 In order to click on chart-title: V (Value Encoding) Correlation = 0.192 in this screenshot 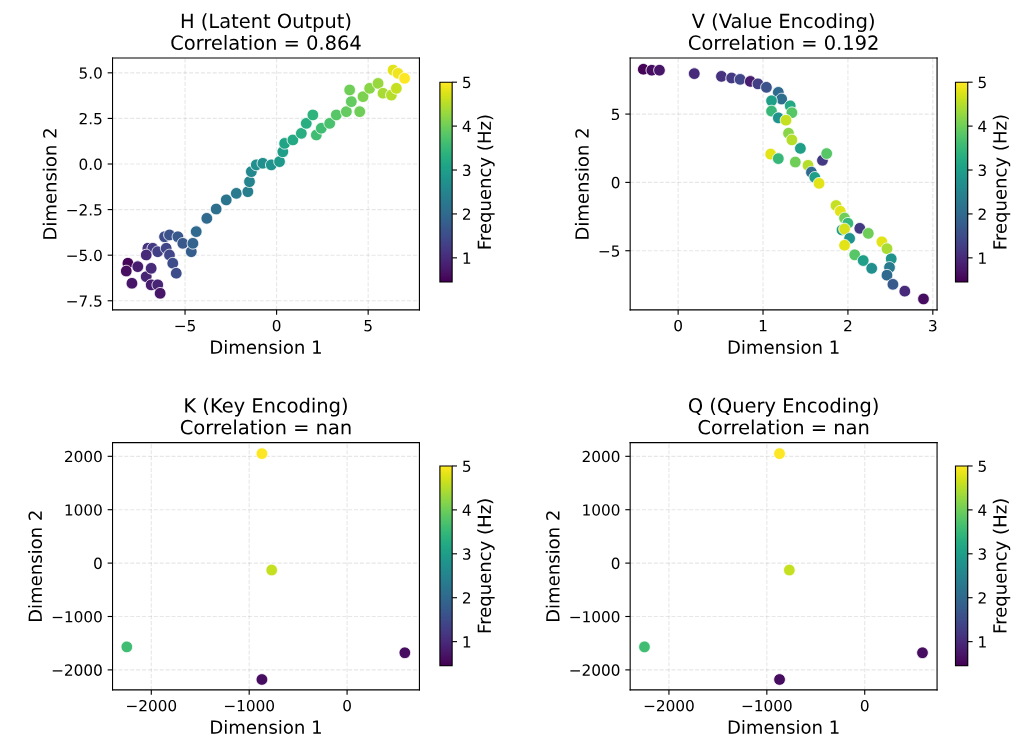, I will do `click(783, 31)`.